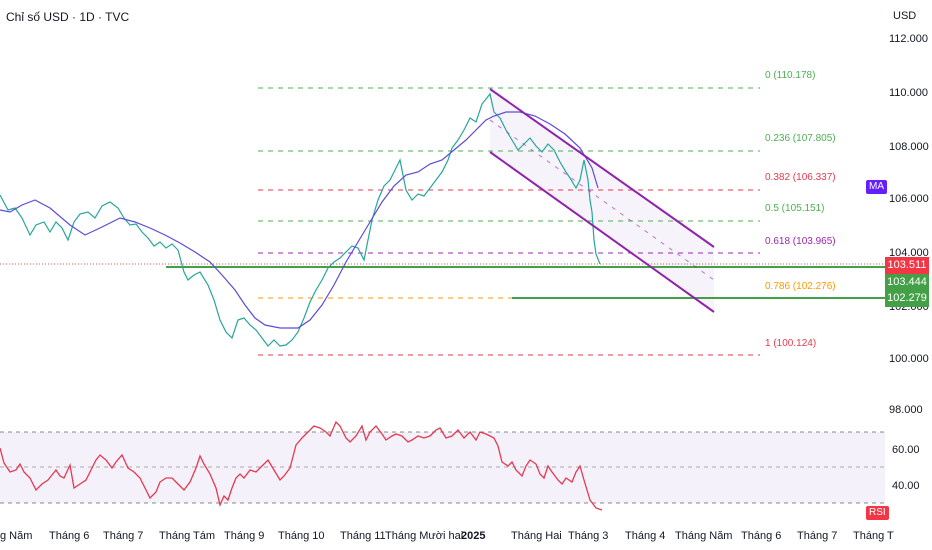 This screenshot has height=550, width=932. I want to click on price-tick: 110.000, so click(908, 93).